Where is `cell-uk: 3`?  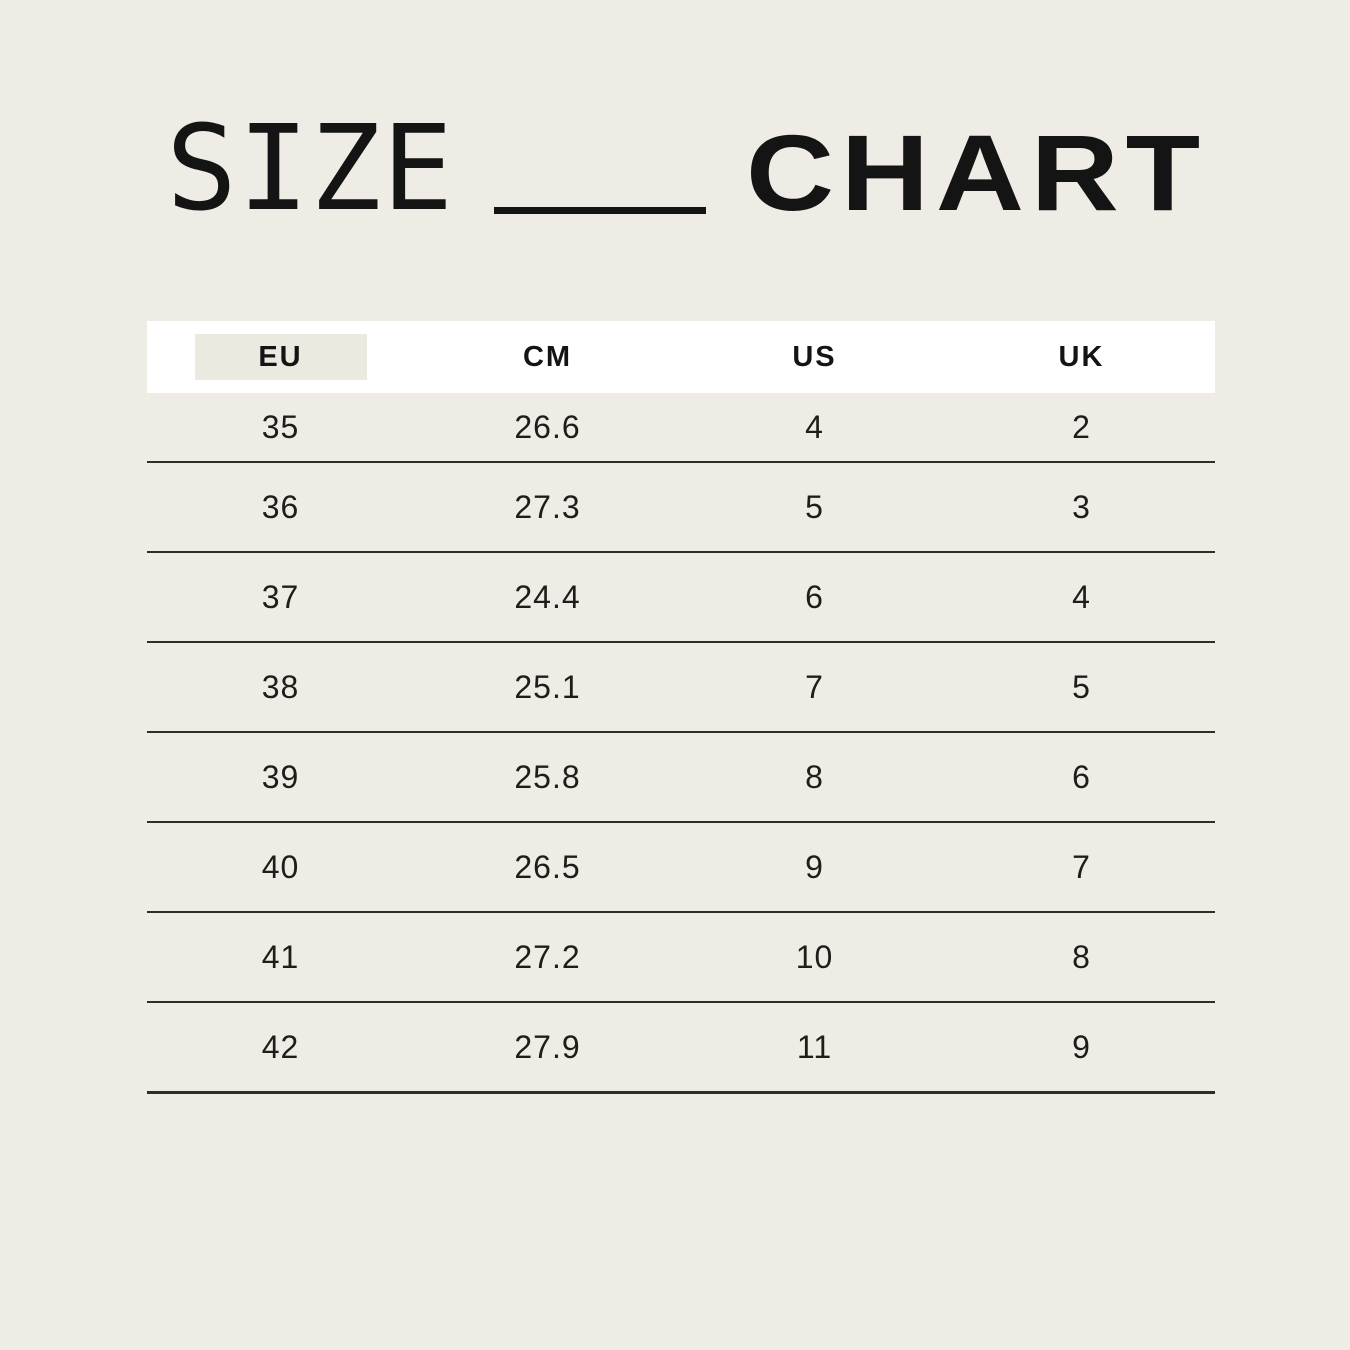
cell-uk: 3 is located at coordinates (1081, 506).